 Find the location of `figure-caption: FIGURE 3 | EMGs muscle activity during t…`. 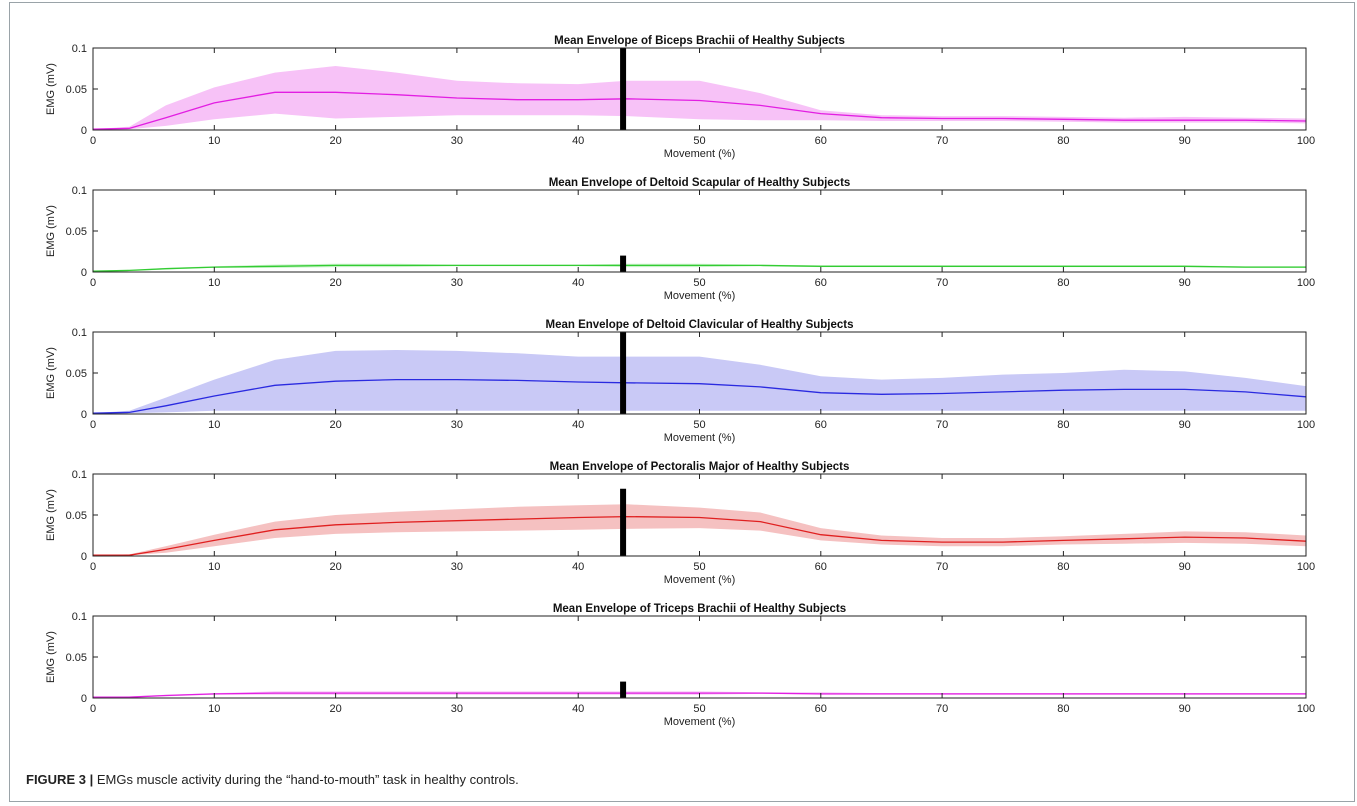

figure-caption: FIGURE 3 | EMGs muscle activity during t… is located at coordinates (272, 779).